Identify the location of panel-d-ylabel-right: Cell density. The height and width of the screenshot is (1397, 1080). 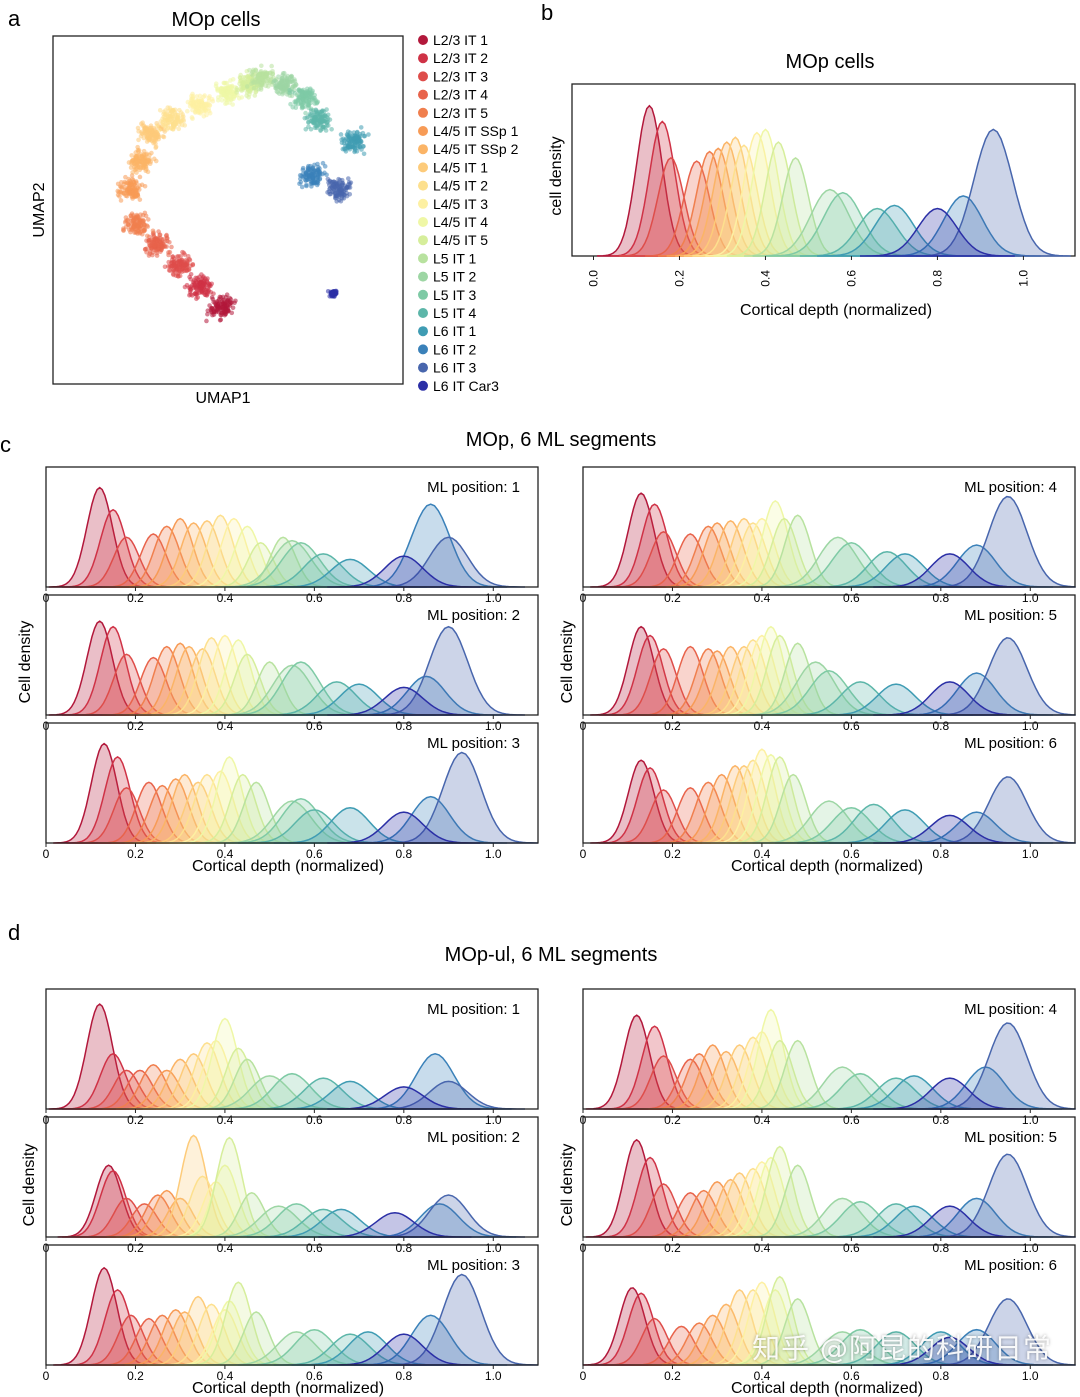
(567, 1185).